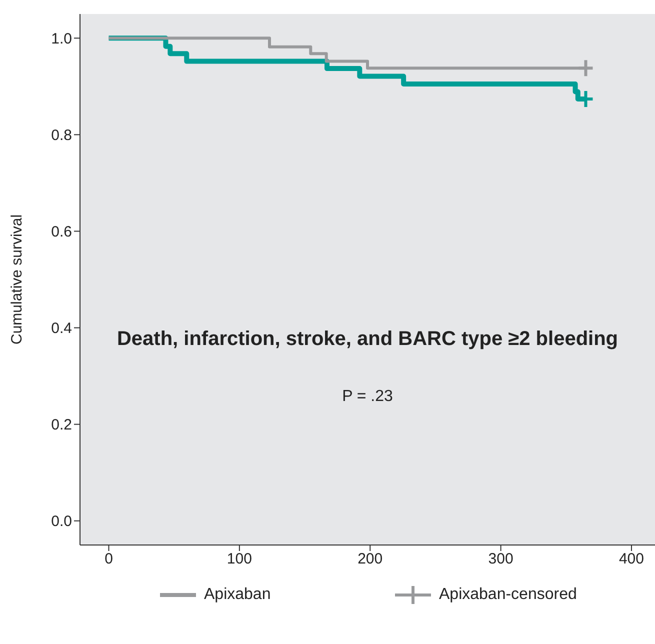 This screenshot has width=655, height=644. Describe the element at coordinates (108, 559) in the screenshot. I see `x-tick-label: 0` at that location.